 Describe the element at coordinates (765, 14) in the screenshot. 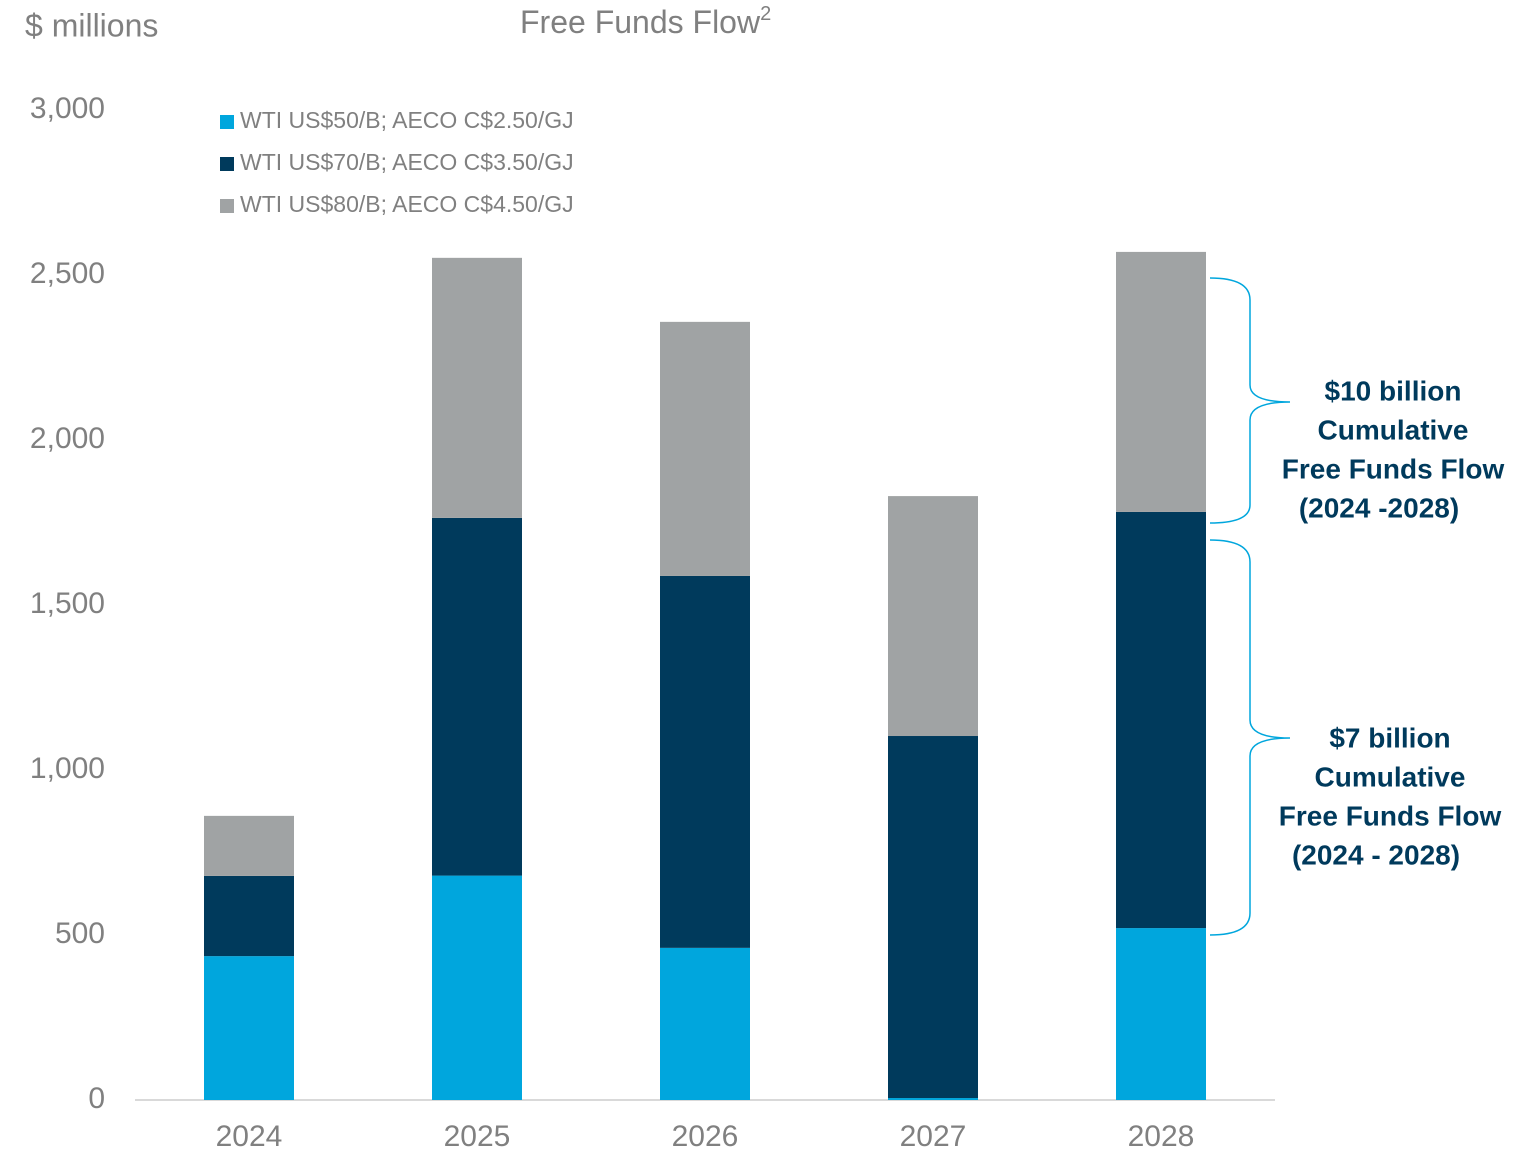

I see `title-superscript: 2` at that location.